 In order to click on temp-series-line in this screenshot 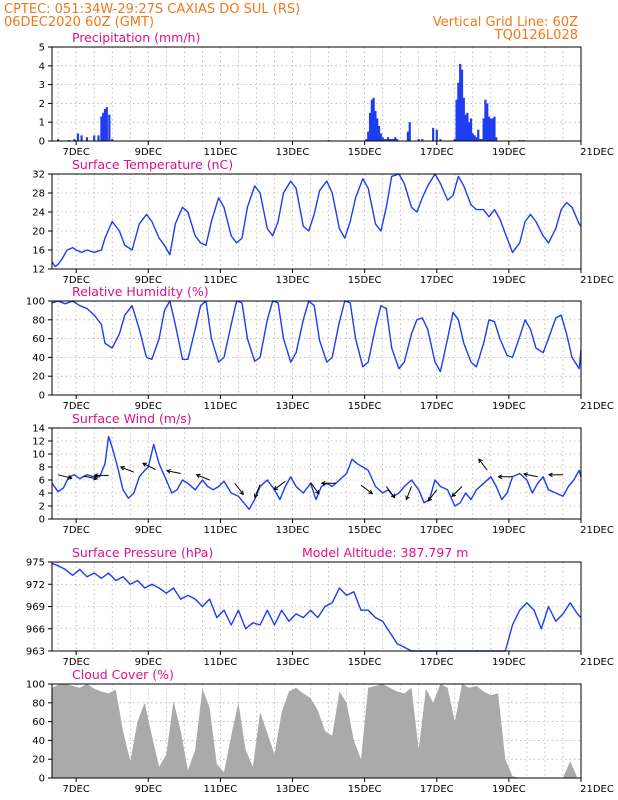, I will do `click(316, 220)`.